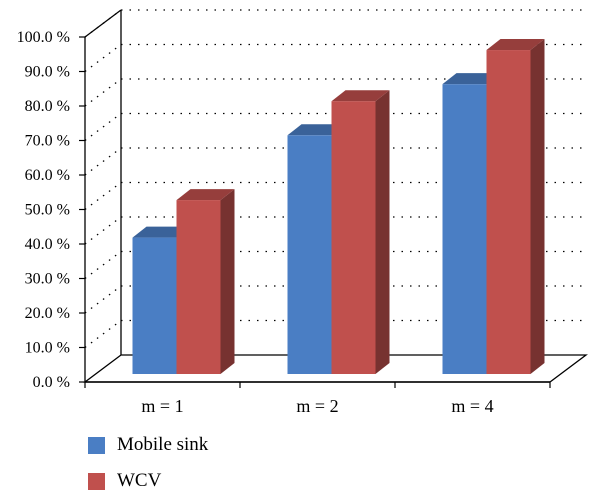 This screenshot has width=600, height=504. I want to click on legend: Mobile sink WCV, so click(148, 468).